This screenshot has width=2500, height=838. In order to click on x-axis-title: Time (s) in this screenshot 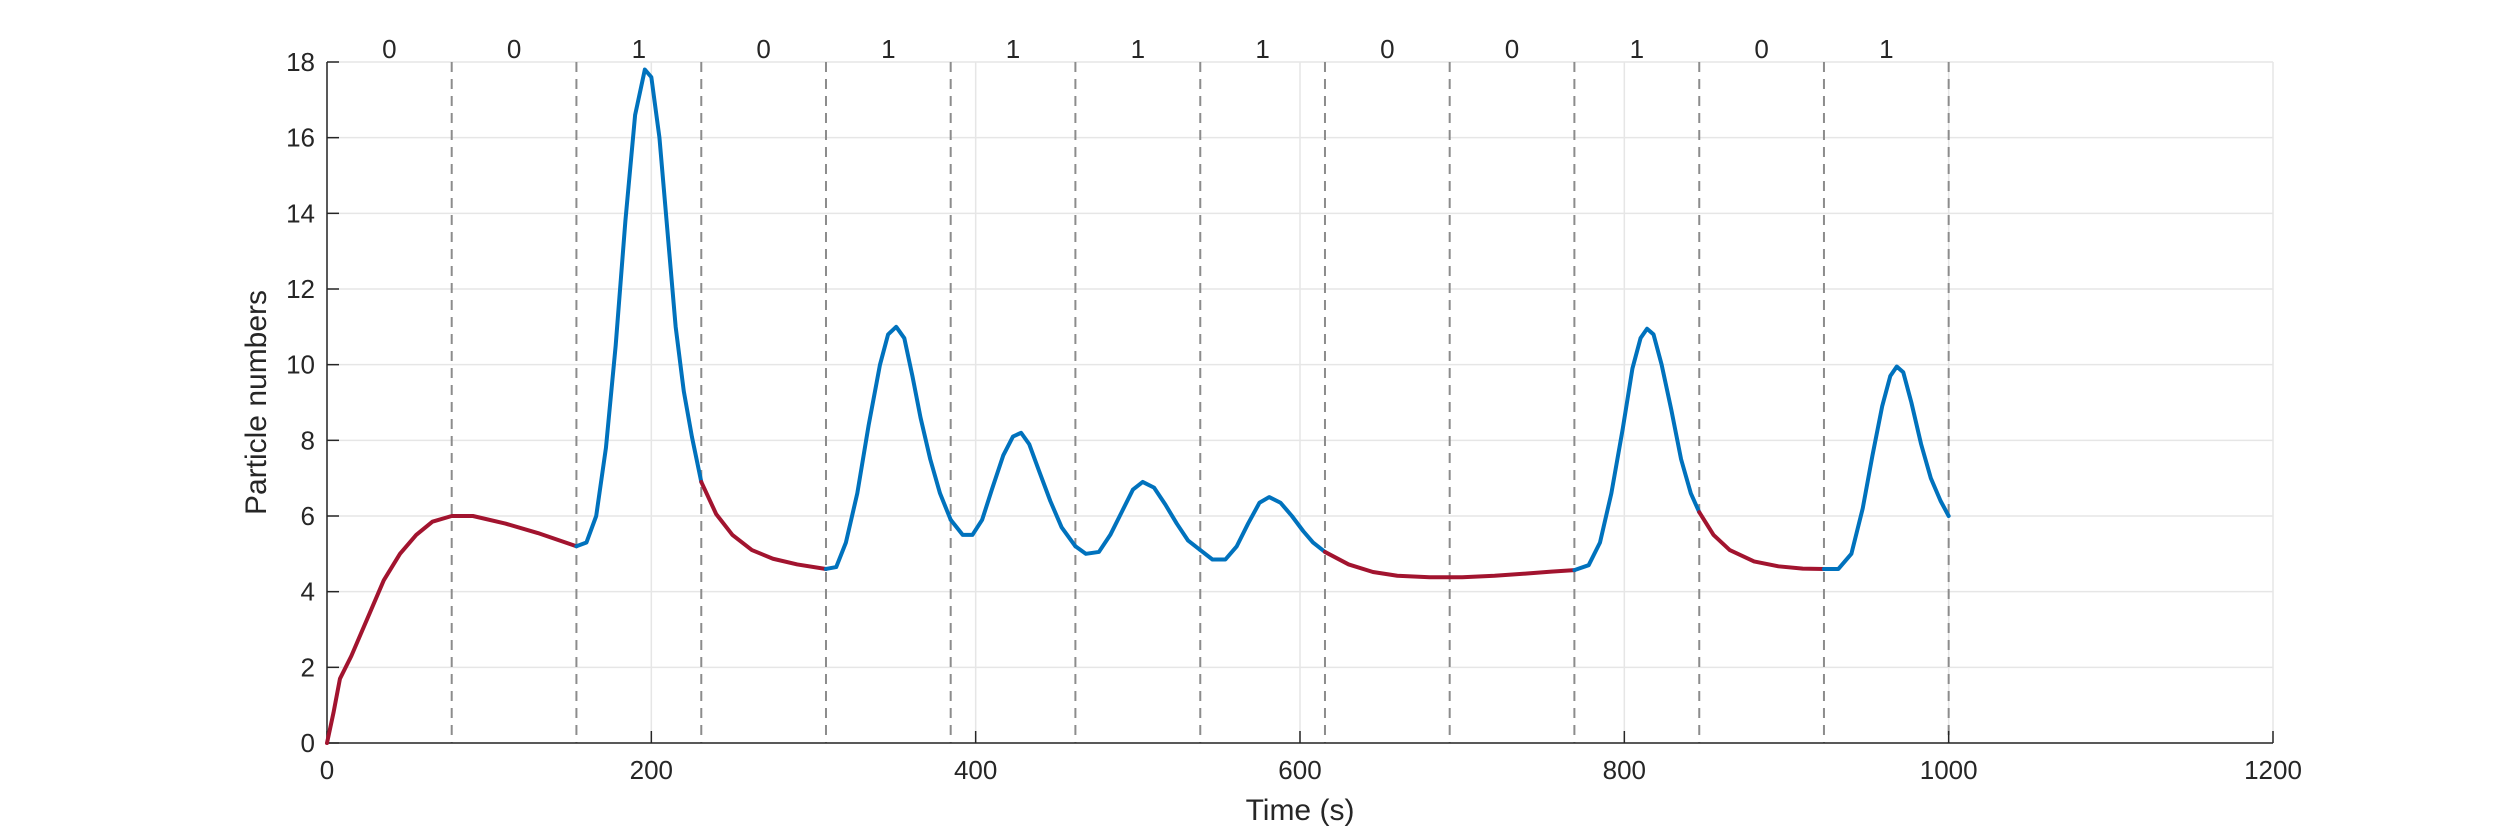, I will do `click(1300, 810)`.